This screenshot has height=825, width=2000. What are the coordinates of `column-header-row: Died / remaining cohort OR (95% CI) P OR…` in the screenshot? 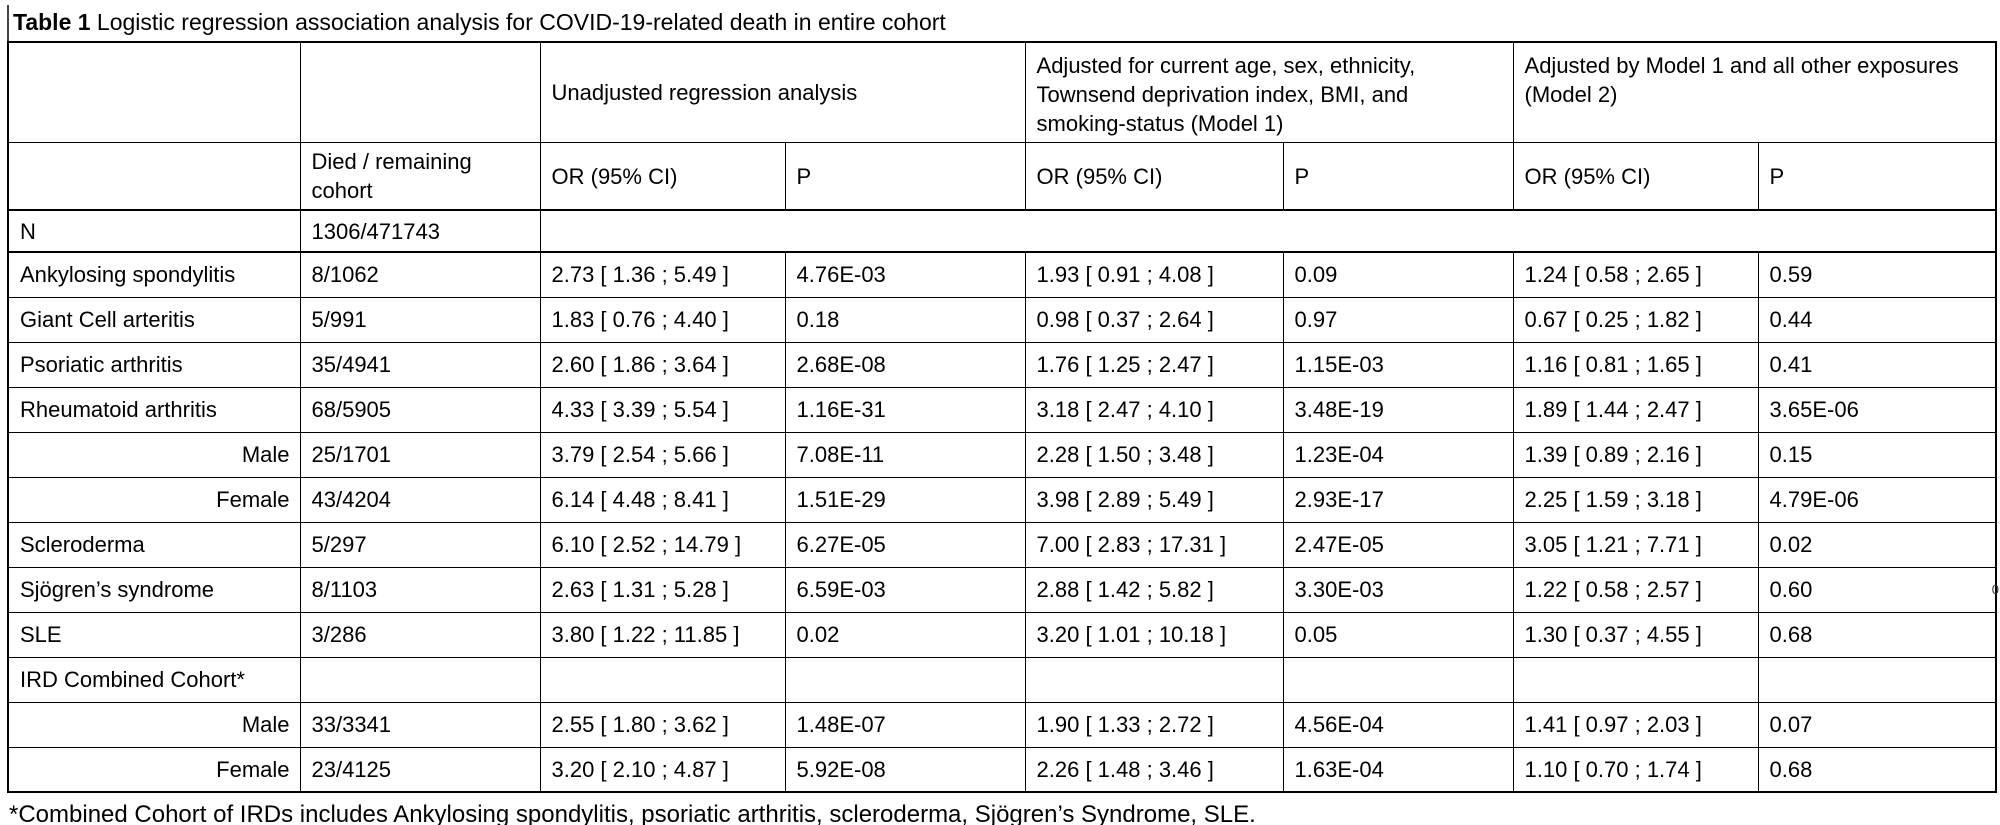 It's located at (1002, 177).